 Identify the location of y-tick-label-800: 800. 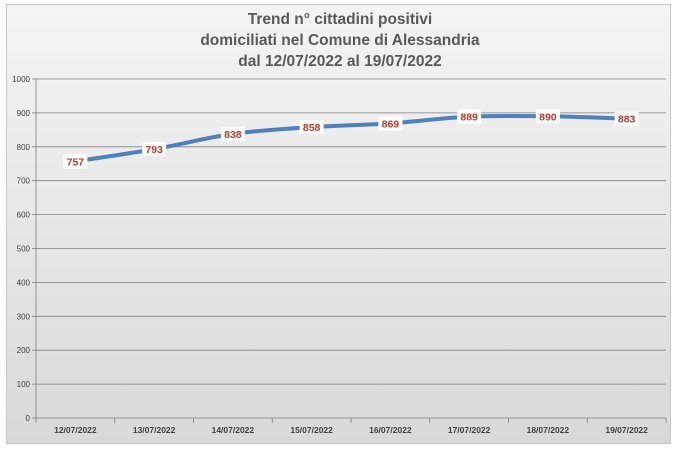
(24, 147).